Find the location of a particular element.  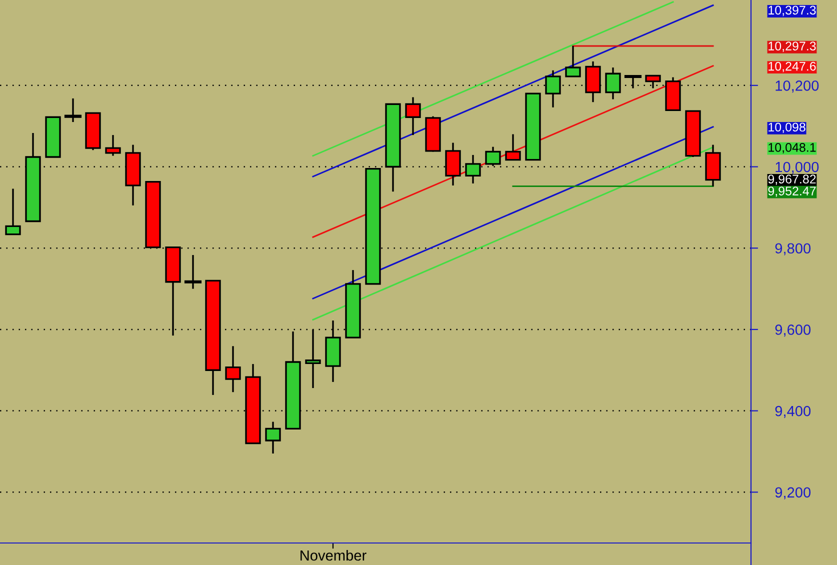

x-tick-label: November is located at coordinates (333, 555).